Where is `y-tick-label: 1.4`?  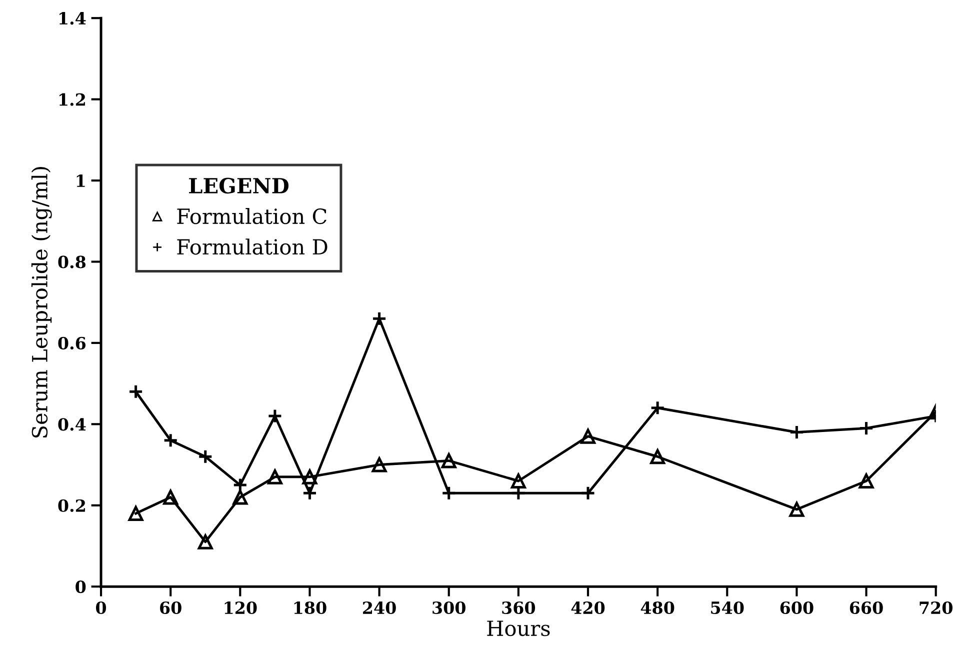 y-tick-label: 1.4 is located at coordinates (72, 18).